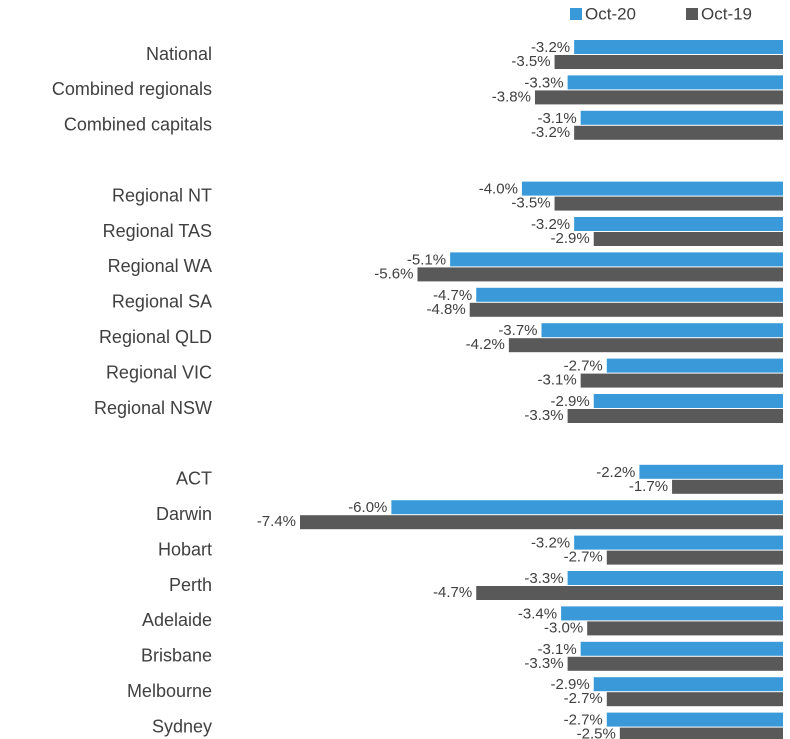 The image size is (790, 739). Describe the element at coordinates (176, 656) in the screenshot. I see `category-label: Brisbane` at that location.